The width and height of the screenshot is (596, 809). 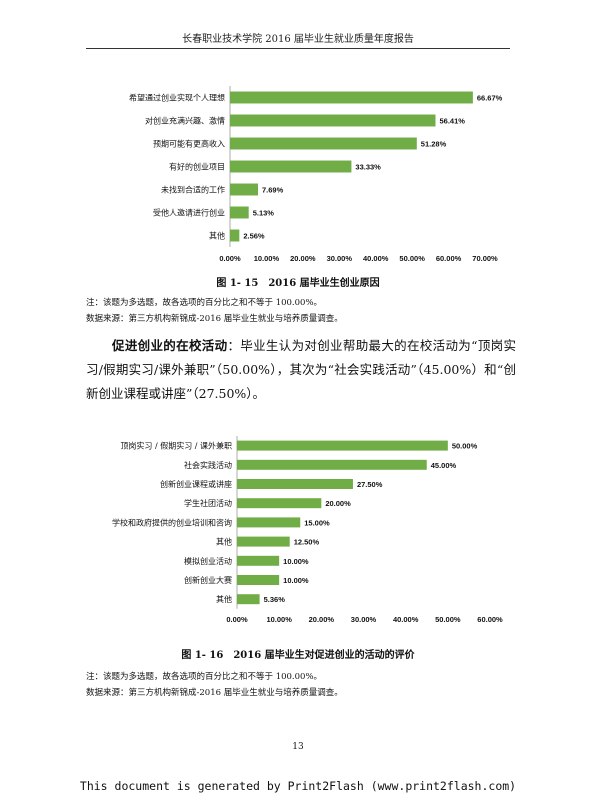 What do you see at coordinates (189, 213) in the screenshot?
I see `category-label: 受他人邀请进行创业` at bounding box center [189, 213].